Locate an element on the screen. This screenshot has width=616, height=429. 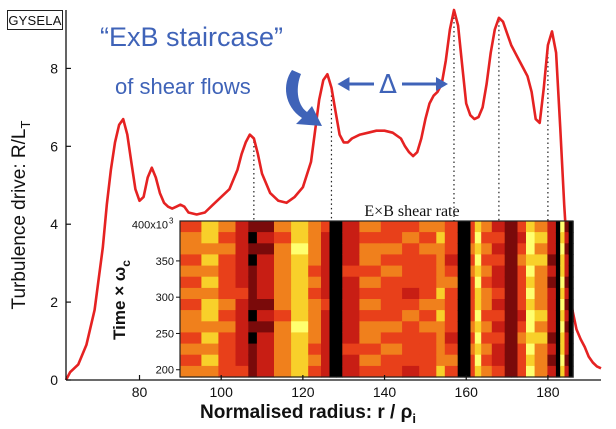
staircase-title: “ExB staircase” is located at coordinates (192, 37).